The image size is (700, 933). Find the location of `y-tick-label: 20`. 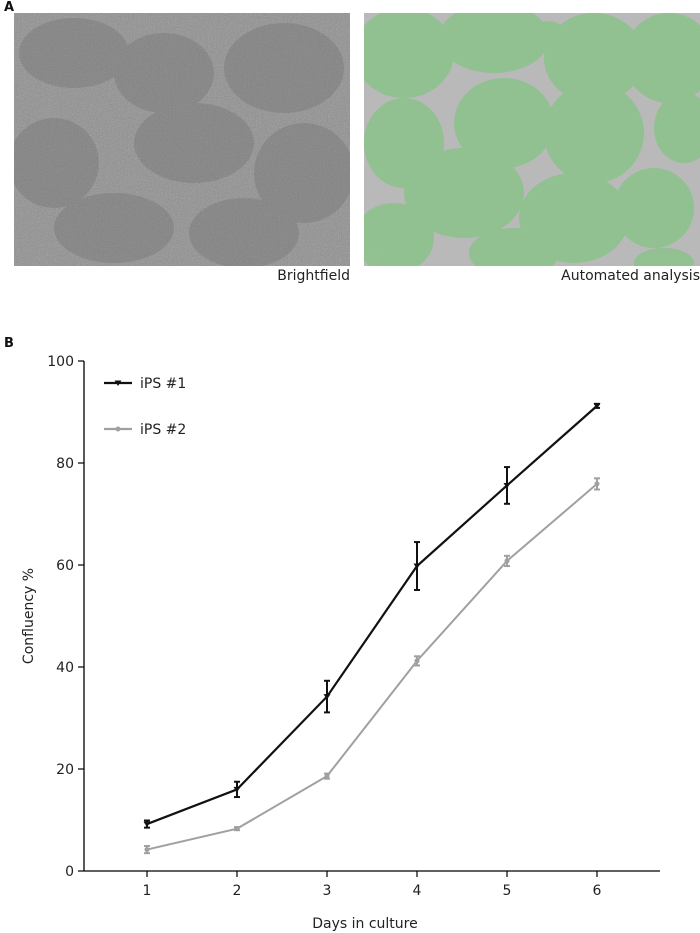

y-tick-label: 20 is located at coordinates (65, 770).